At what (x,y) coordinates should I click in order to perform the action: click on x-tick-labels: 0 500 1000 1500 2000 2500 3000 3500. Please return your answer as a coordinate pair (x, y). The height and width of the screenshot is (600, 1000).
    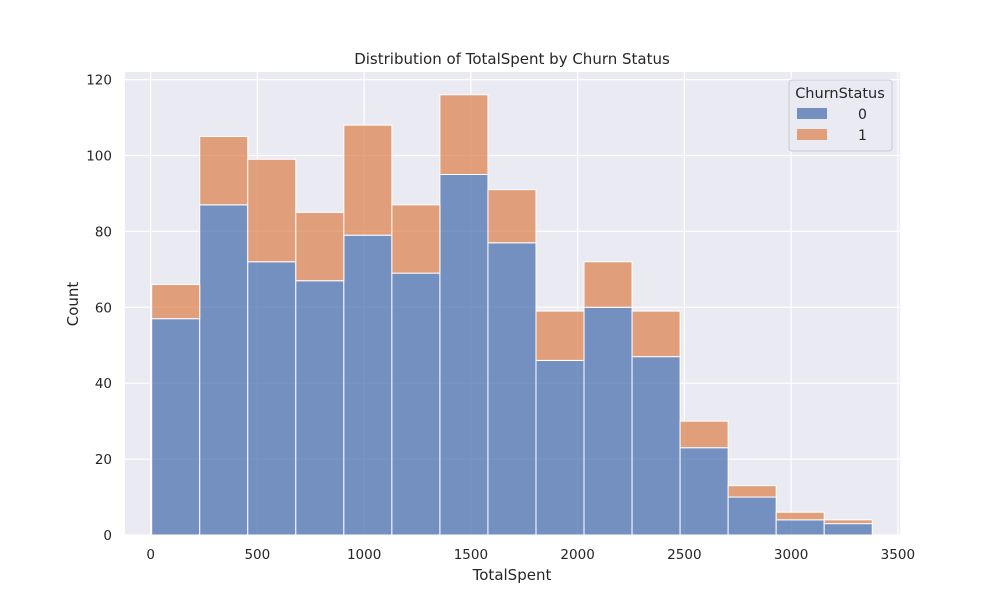
    Looking at the image, I should click on (530, 555).